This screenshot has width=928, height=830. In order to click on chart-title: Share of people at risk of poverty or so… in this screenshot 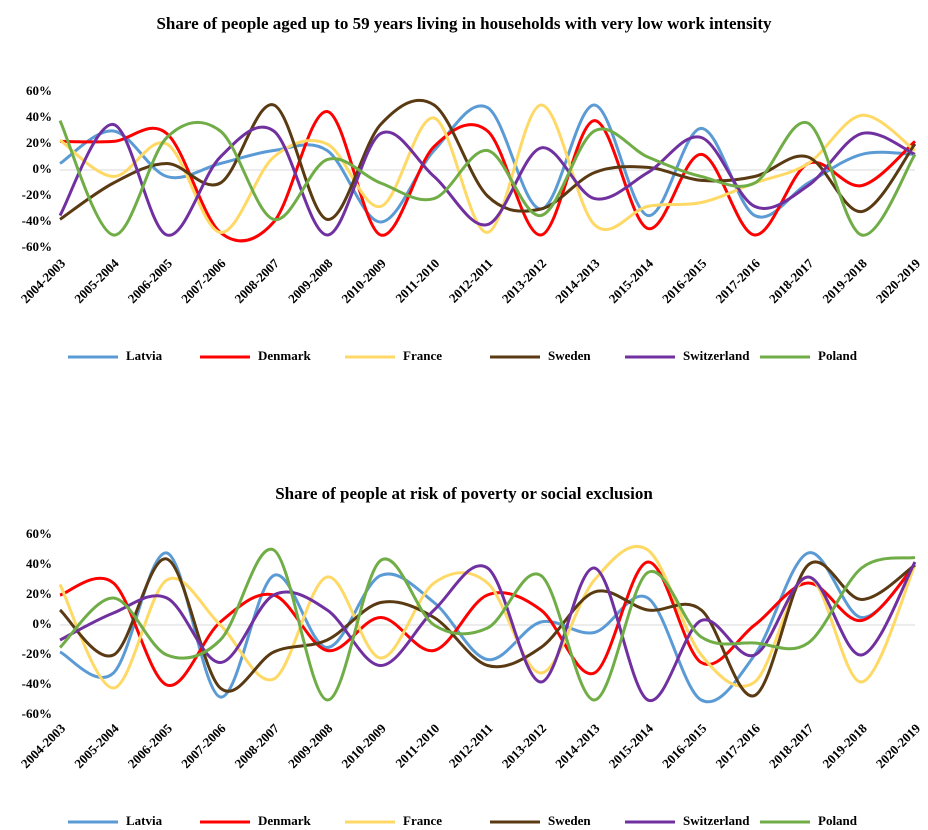, I will do `click(464, 493)`.